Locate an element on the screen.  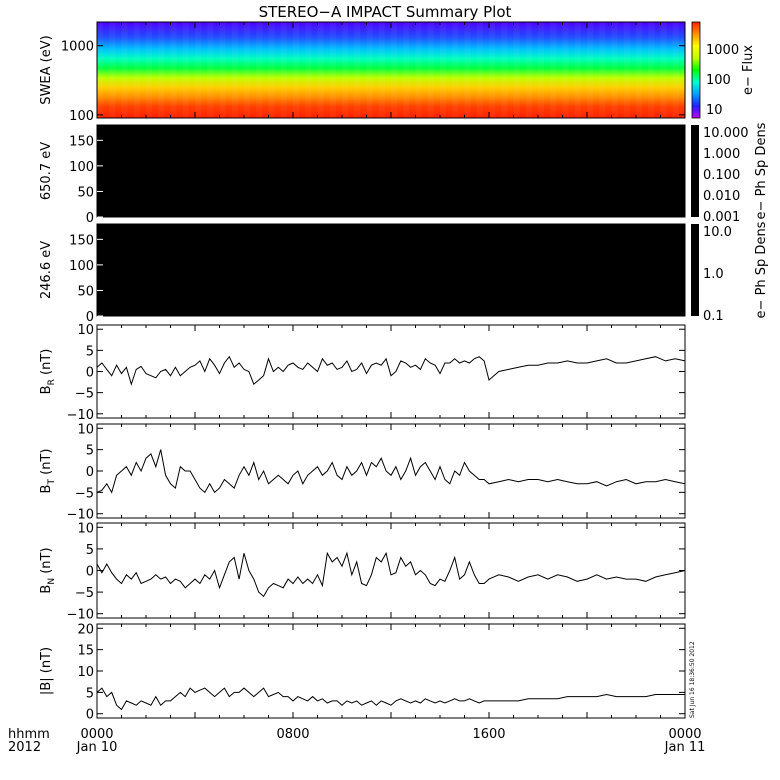
panel-bt: −10 −5 0 5 10 BT (nT) is located at coordinates (362, 472).